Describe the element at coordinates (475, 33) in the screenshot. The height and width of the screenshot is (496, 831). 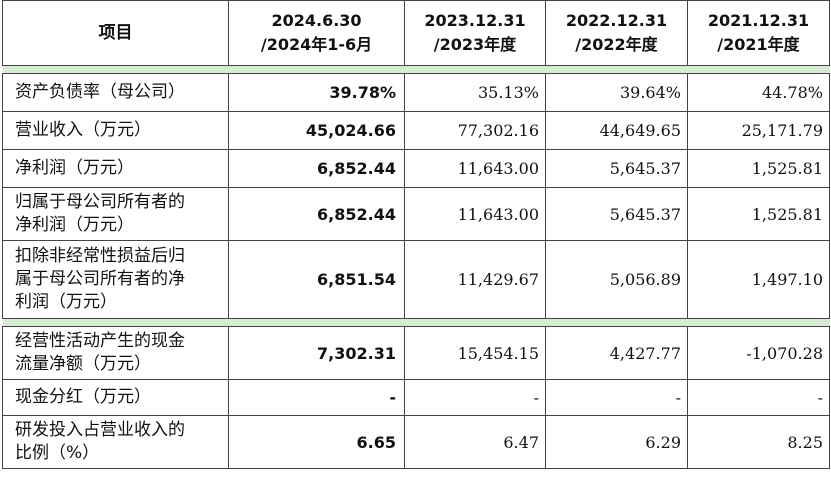
I see `header-col-2023: 2023.12.31/2023年度` at that location.